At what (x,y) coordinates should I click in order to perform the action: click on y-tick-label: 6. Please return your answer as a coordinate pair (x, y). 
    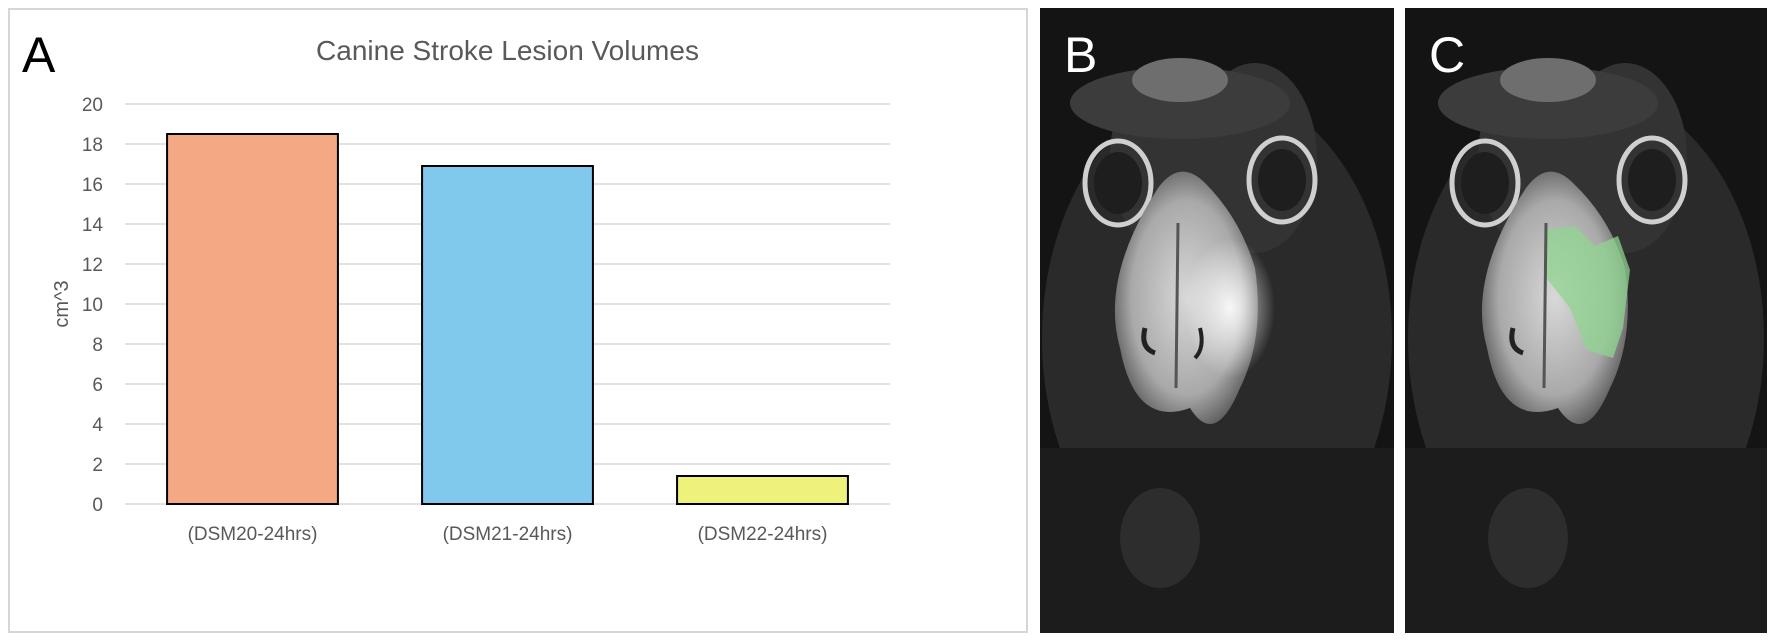
    Looking at the image, I should click on (97, 385).